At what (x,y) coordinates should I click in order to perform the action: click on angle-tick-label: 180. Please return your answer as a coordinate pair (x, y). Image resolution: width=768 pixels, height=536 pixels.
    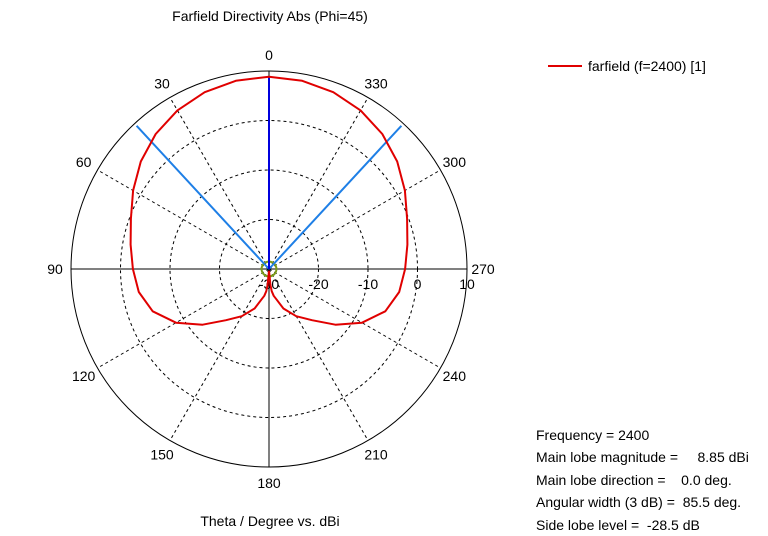
    Looking at the image, I should click on (269, 483).